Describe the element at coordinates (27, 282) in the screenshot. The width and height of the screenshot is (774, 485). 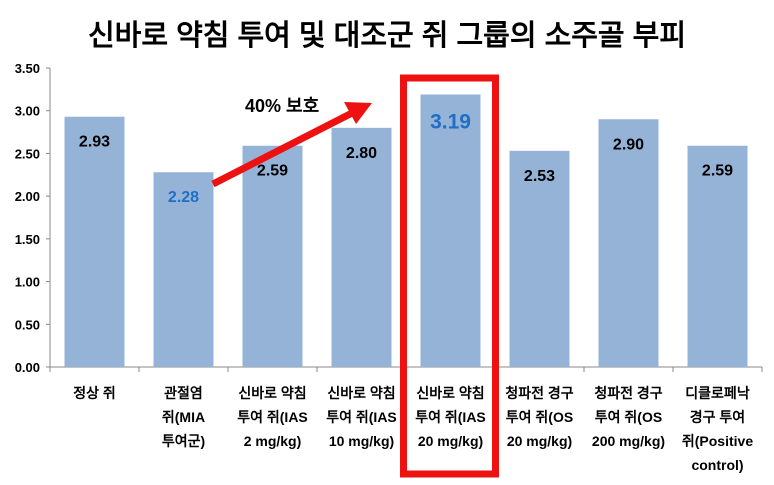
I see `y-tick-label: 1.00` at that location.